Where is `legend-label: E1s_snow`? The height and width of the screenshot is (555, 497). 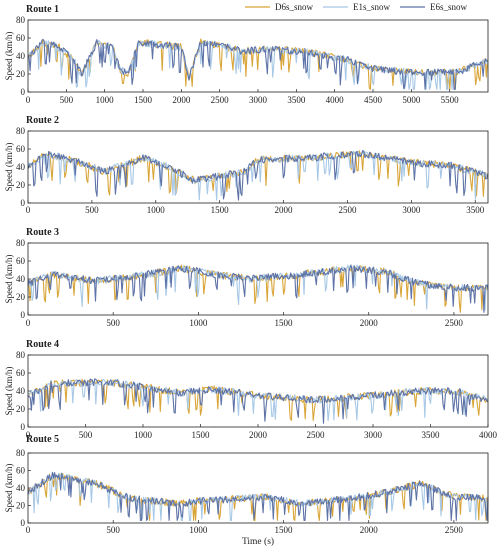 legend-label: E1s_snow is located at coordinates (372, 7).